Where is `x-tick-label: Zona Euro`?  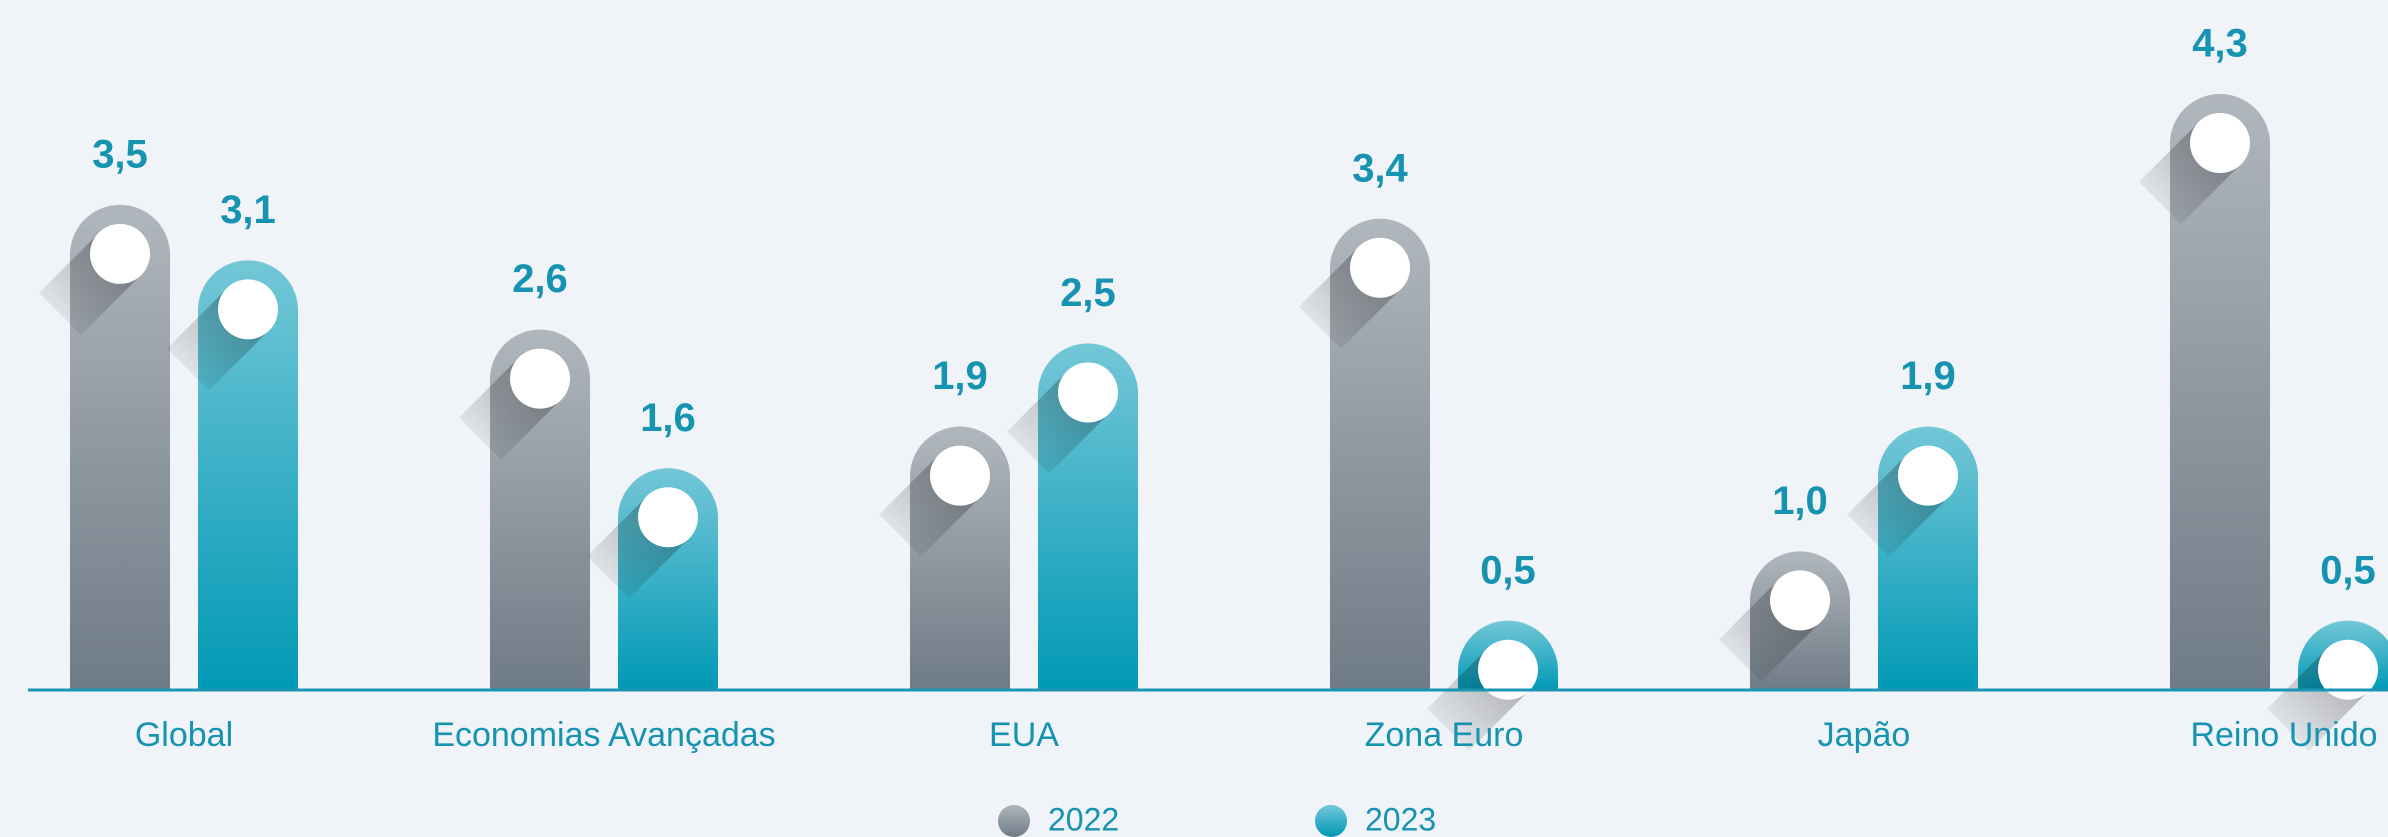
x-tick-label: Zona Euro is located at coordinates (1444, 735).